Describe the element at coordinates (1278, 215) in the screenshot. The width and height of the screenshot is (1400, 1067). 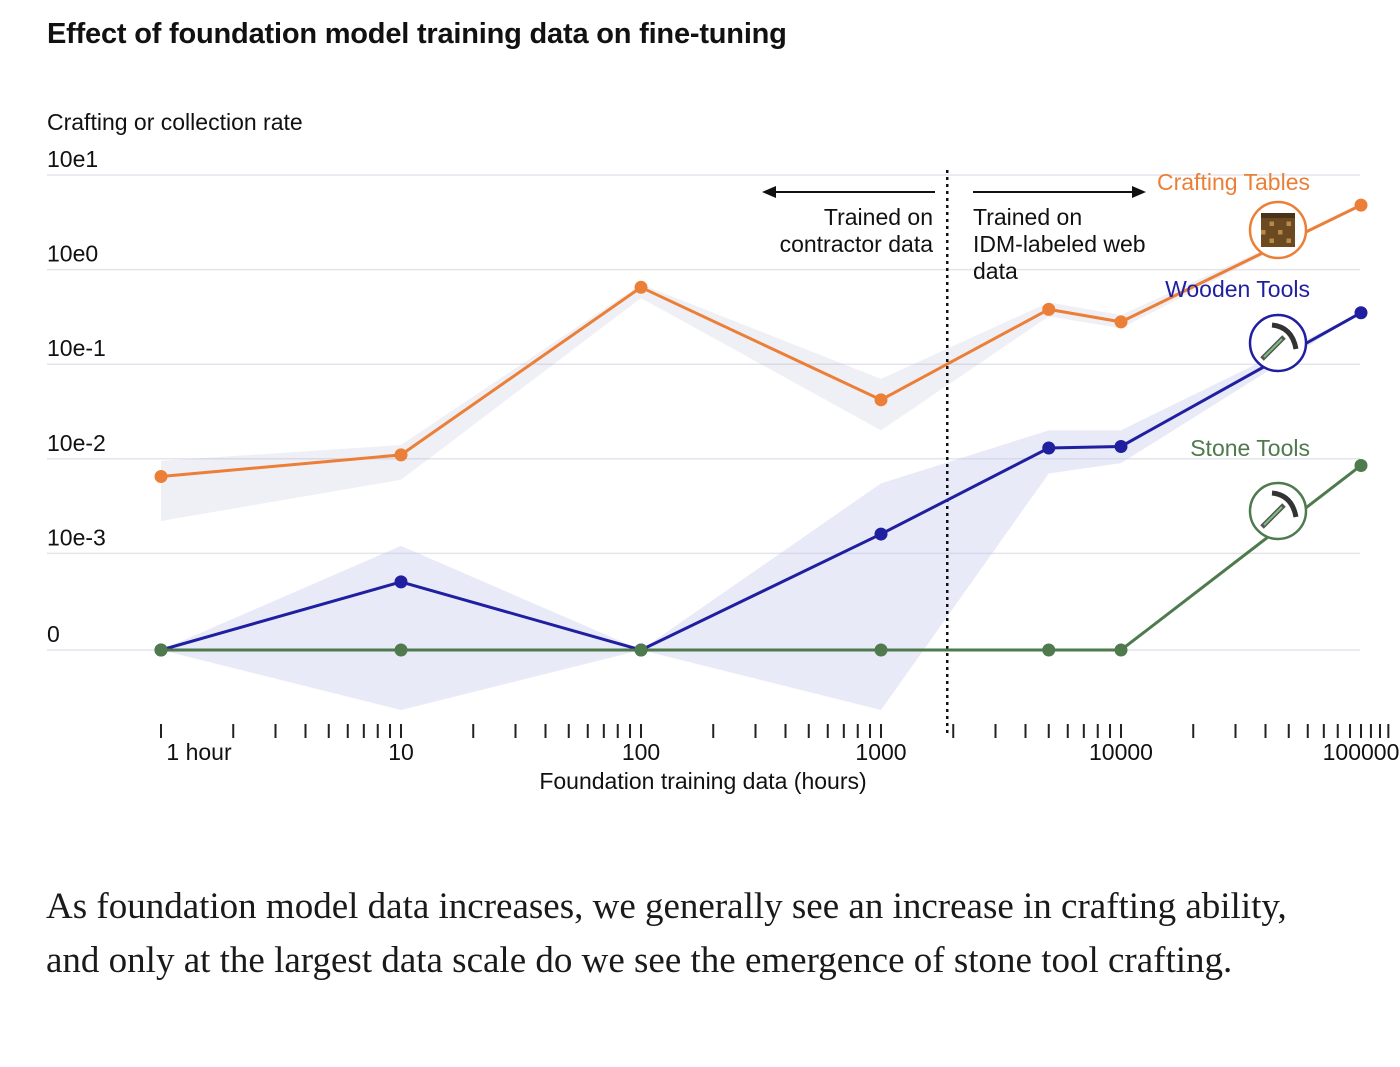
I see `table-top` at that location.